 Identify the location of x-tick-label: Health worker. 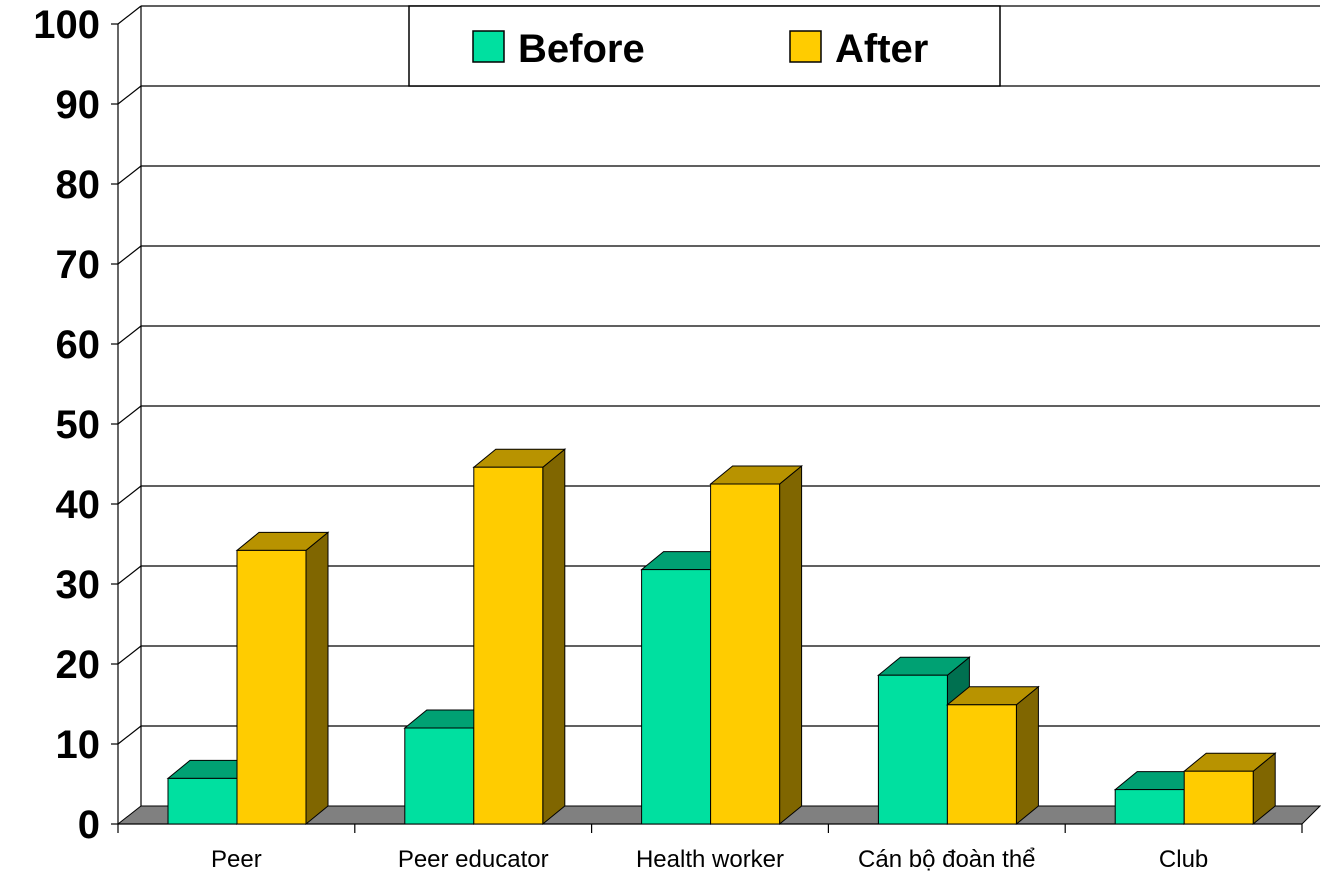
(710, 859).